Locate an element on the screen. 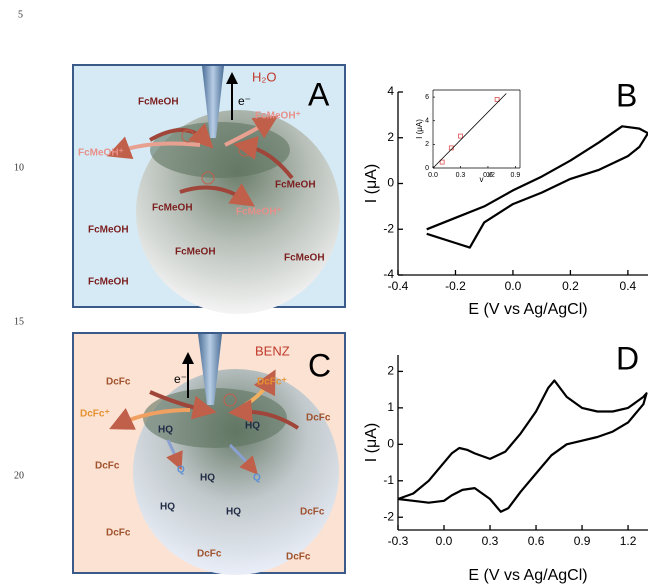 This screenshot has width=648, height=586. y-tick-label: -4 is located at coordinates (388, 274).